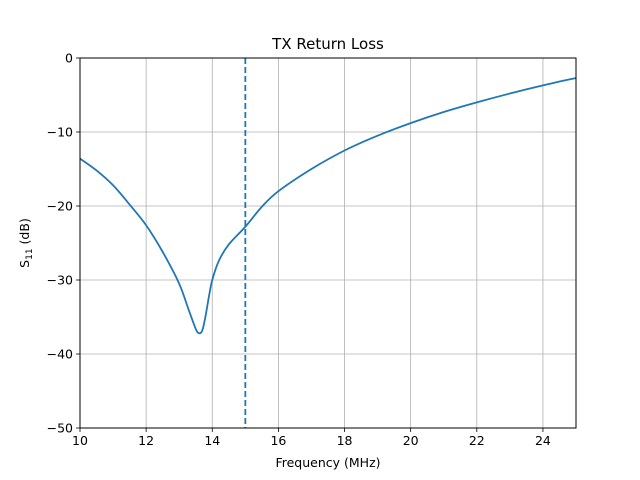 Image resolution: width=640 pixels, height=480 pixels. What do you see at coordinates (69, 58) in the screenshot?
I see `y-tick-label: 0` at bounding box center [69, 58].